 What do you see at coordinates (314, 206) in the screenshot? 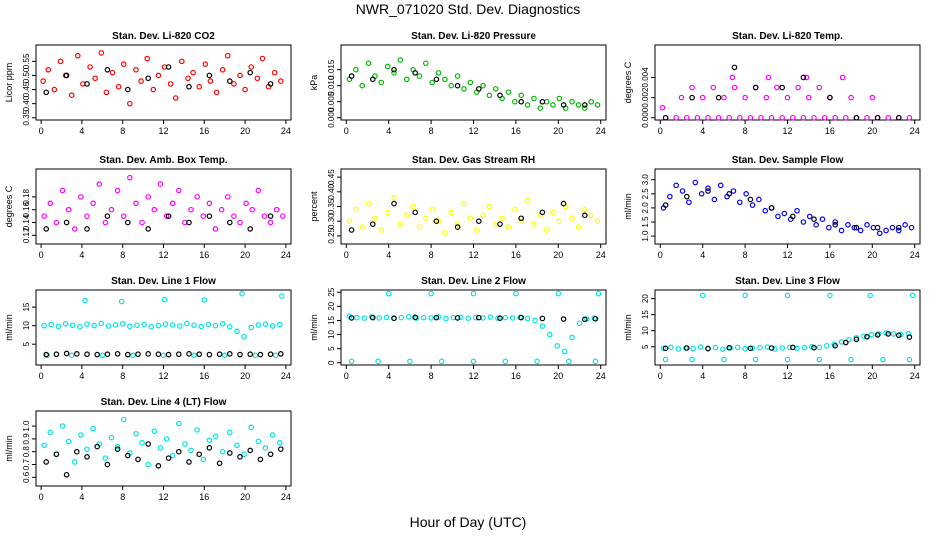
I see `y-axis-label: percent` at bounding box center [314, 206].